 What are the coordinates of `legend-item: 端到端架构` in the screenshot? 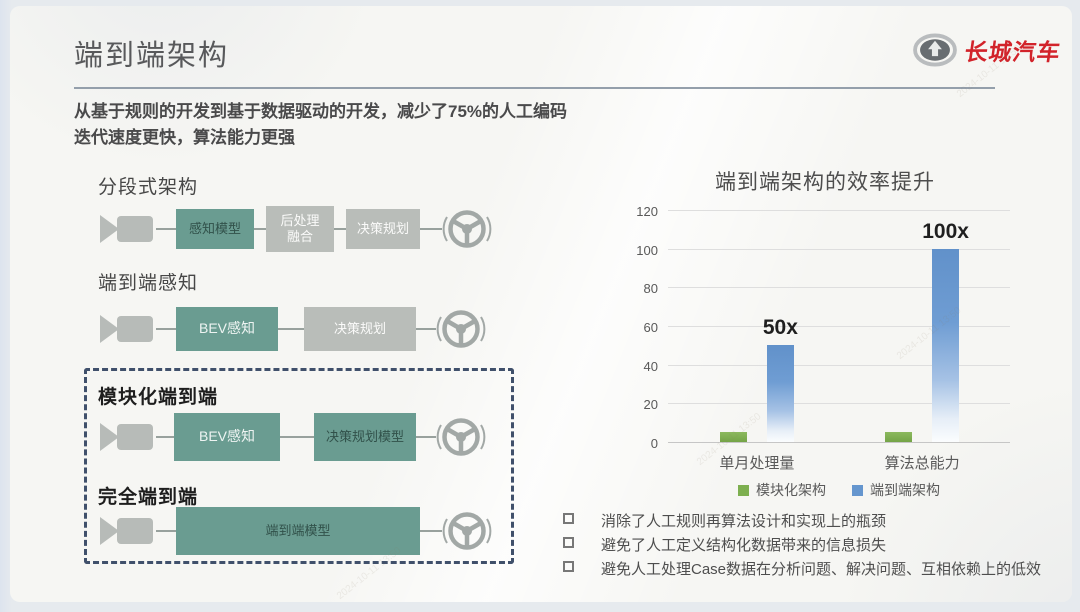 It's located at (896, 490).